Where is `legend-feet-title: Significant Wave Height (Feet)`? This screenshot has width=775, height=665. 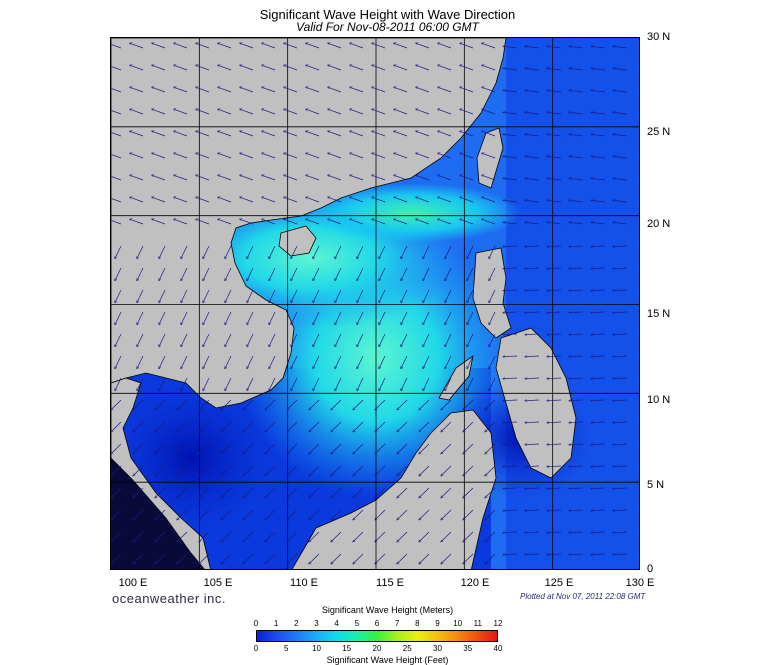
legend-feet-title: Significant Wave Height (Feet) is located at coordinates (387, 660).